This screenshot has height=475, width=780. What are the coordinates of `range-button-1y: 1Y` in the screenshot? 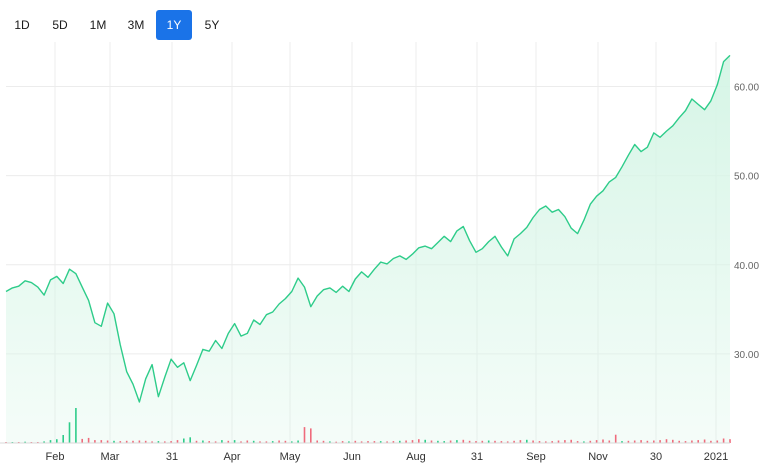 It's located at (174, 25).